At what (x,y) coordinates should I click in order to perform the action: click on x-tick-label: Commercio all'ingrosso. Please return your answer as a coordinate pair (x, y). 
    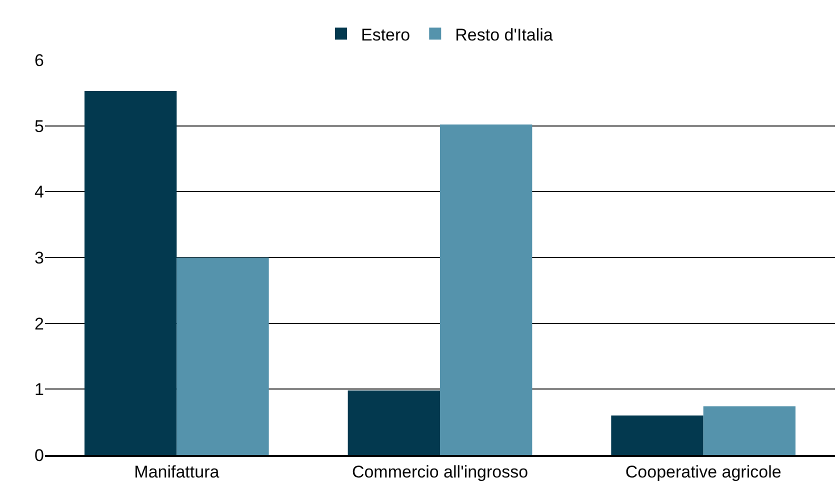
    Looking at the image, I should click on (440, 472).